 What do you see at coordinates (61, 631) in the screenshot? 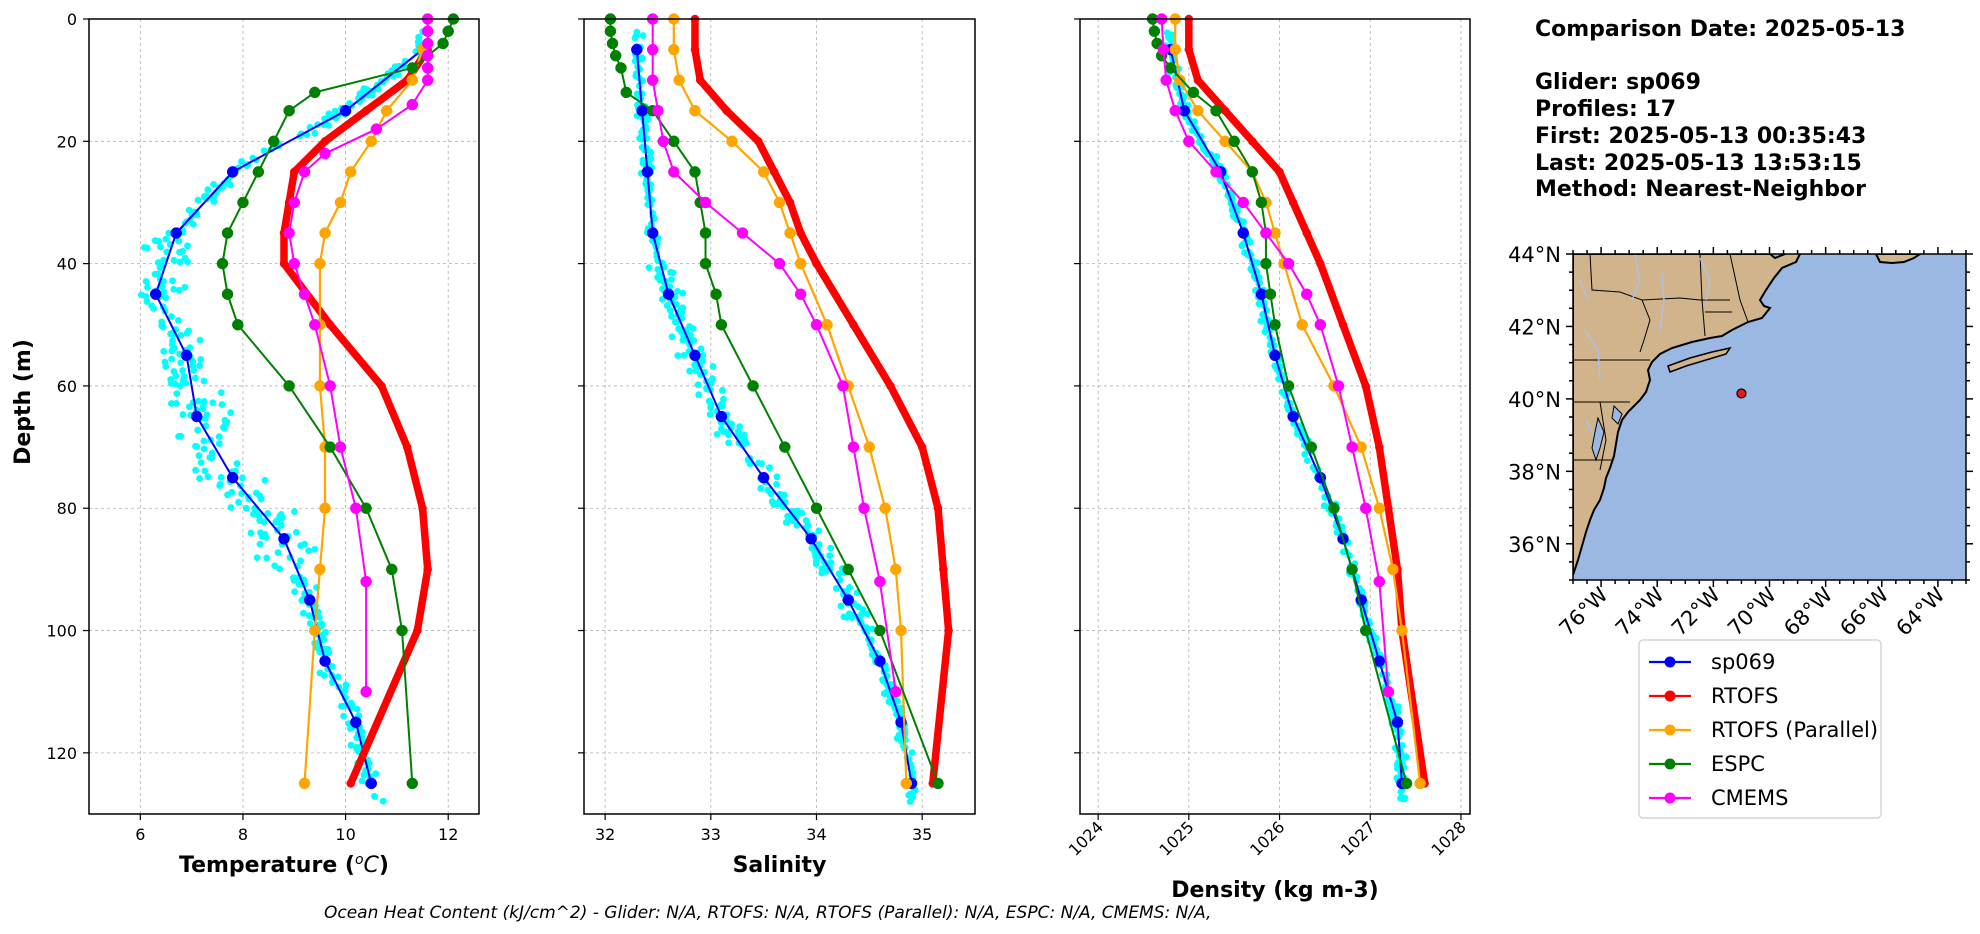
I see `y-tick-label: 100` at bounding box center [61, 631].